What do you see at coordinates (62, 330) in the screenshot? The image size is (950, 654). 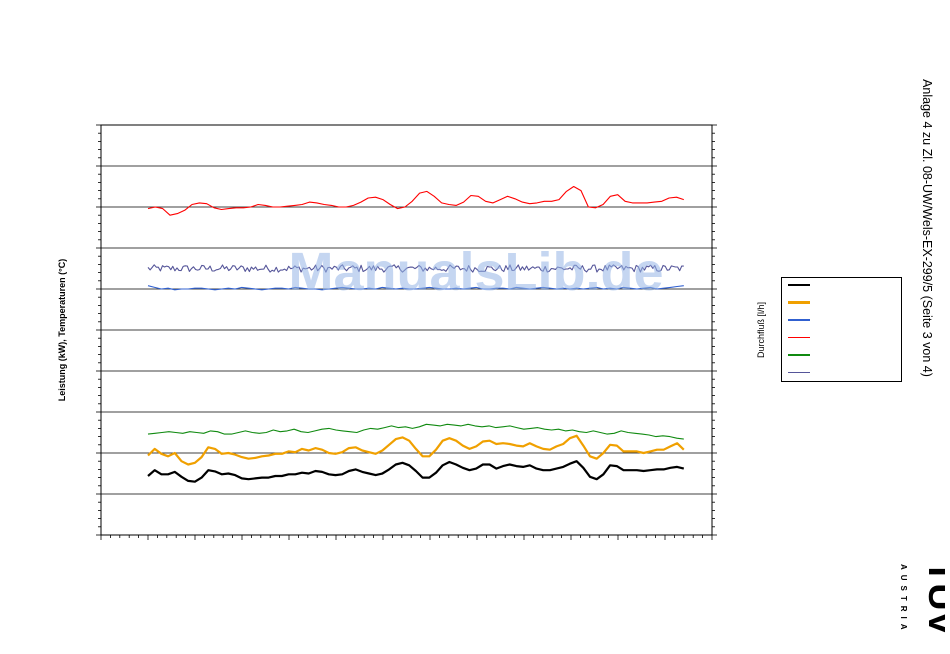 I see `y-axis-label: Leistung (kW), Temperaturen (°C)` at bounding box center [62, 330].